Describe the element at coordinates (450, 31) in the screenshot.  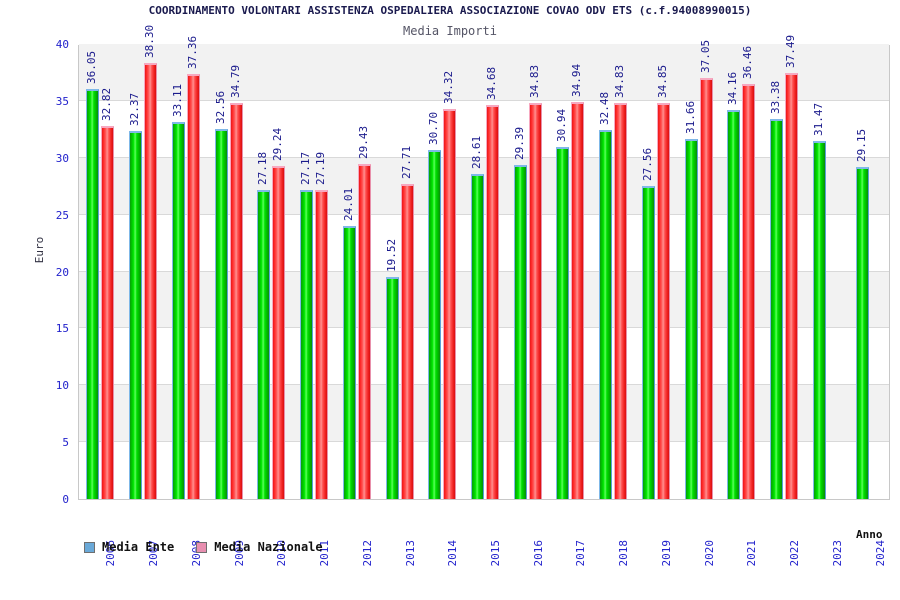
I see `chart-subtitle: Media Importi` at that location.